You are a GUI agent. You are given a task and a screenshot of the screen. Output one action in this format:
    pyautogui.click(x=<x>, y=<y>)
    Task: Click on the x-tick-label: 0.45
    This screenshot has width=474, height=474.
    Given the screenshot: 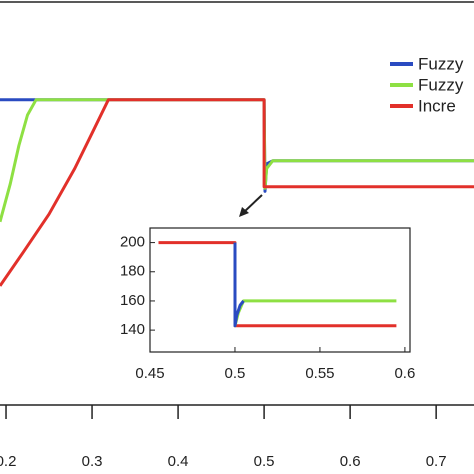 What is the action you would take?
    pyautogui.click(x=149, y=373)
    